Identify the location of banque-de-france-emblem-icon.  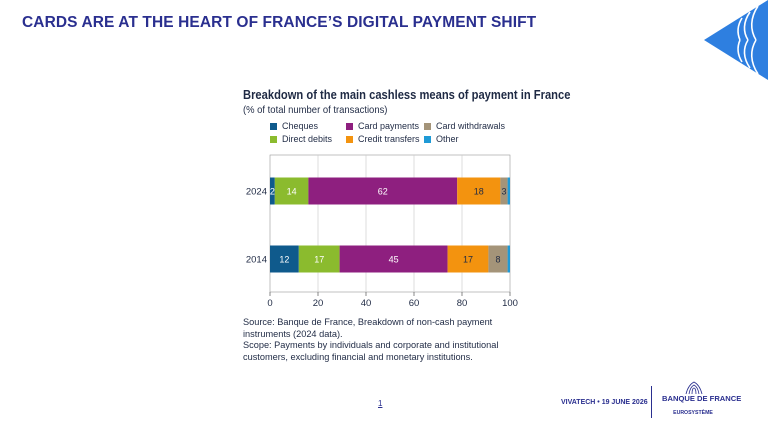
(694, 388).